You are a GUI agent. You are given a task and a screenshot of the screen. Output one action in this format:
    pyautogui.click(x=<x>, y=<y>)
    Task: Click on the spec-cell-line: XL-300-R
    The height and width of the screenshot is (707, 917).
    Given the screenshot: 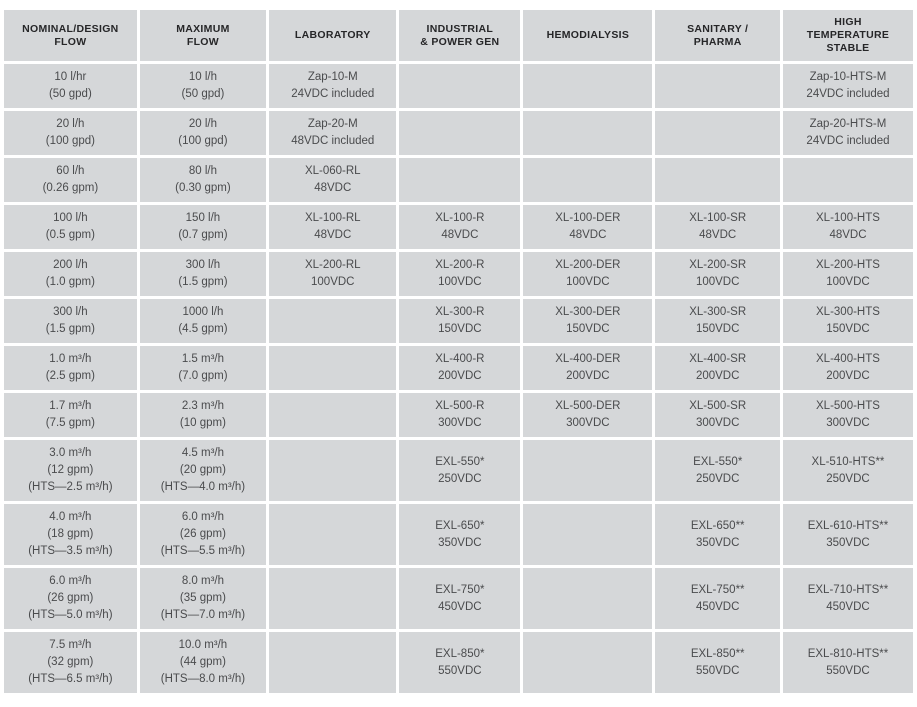 What is the action you would take?
    pyautogui.click(x=460, y=312)
    